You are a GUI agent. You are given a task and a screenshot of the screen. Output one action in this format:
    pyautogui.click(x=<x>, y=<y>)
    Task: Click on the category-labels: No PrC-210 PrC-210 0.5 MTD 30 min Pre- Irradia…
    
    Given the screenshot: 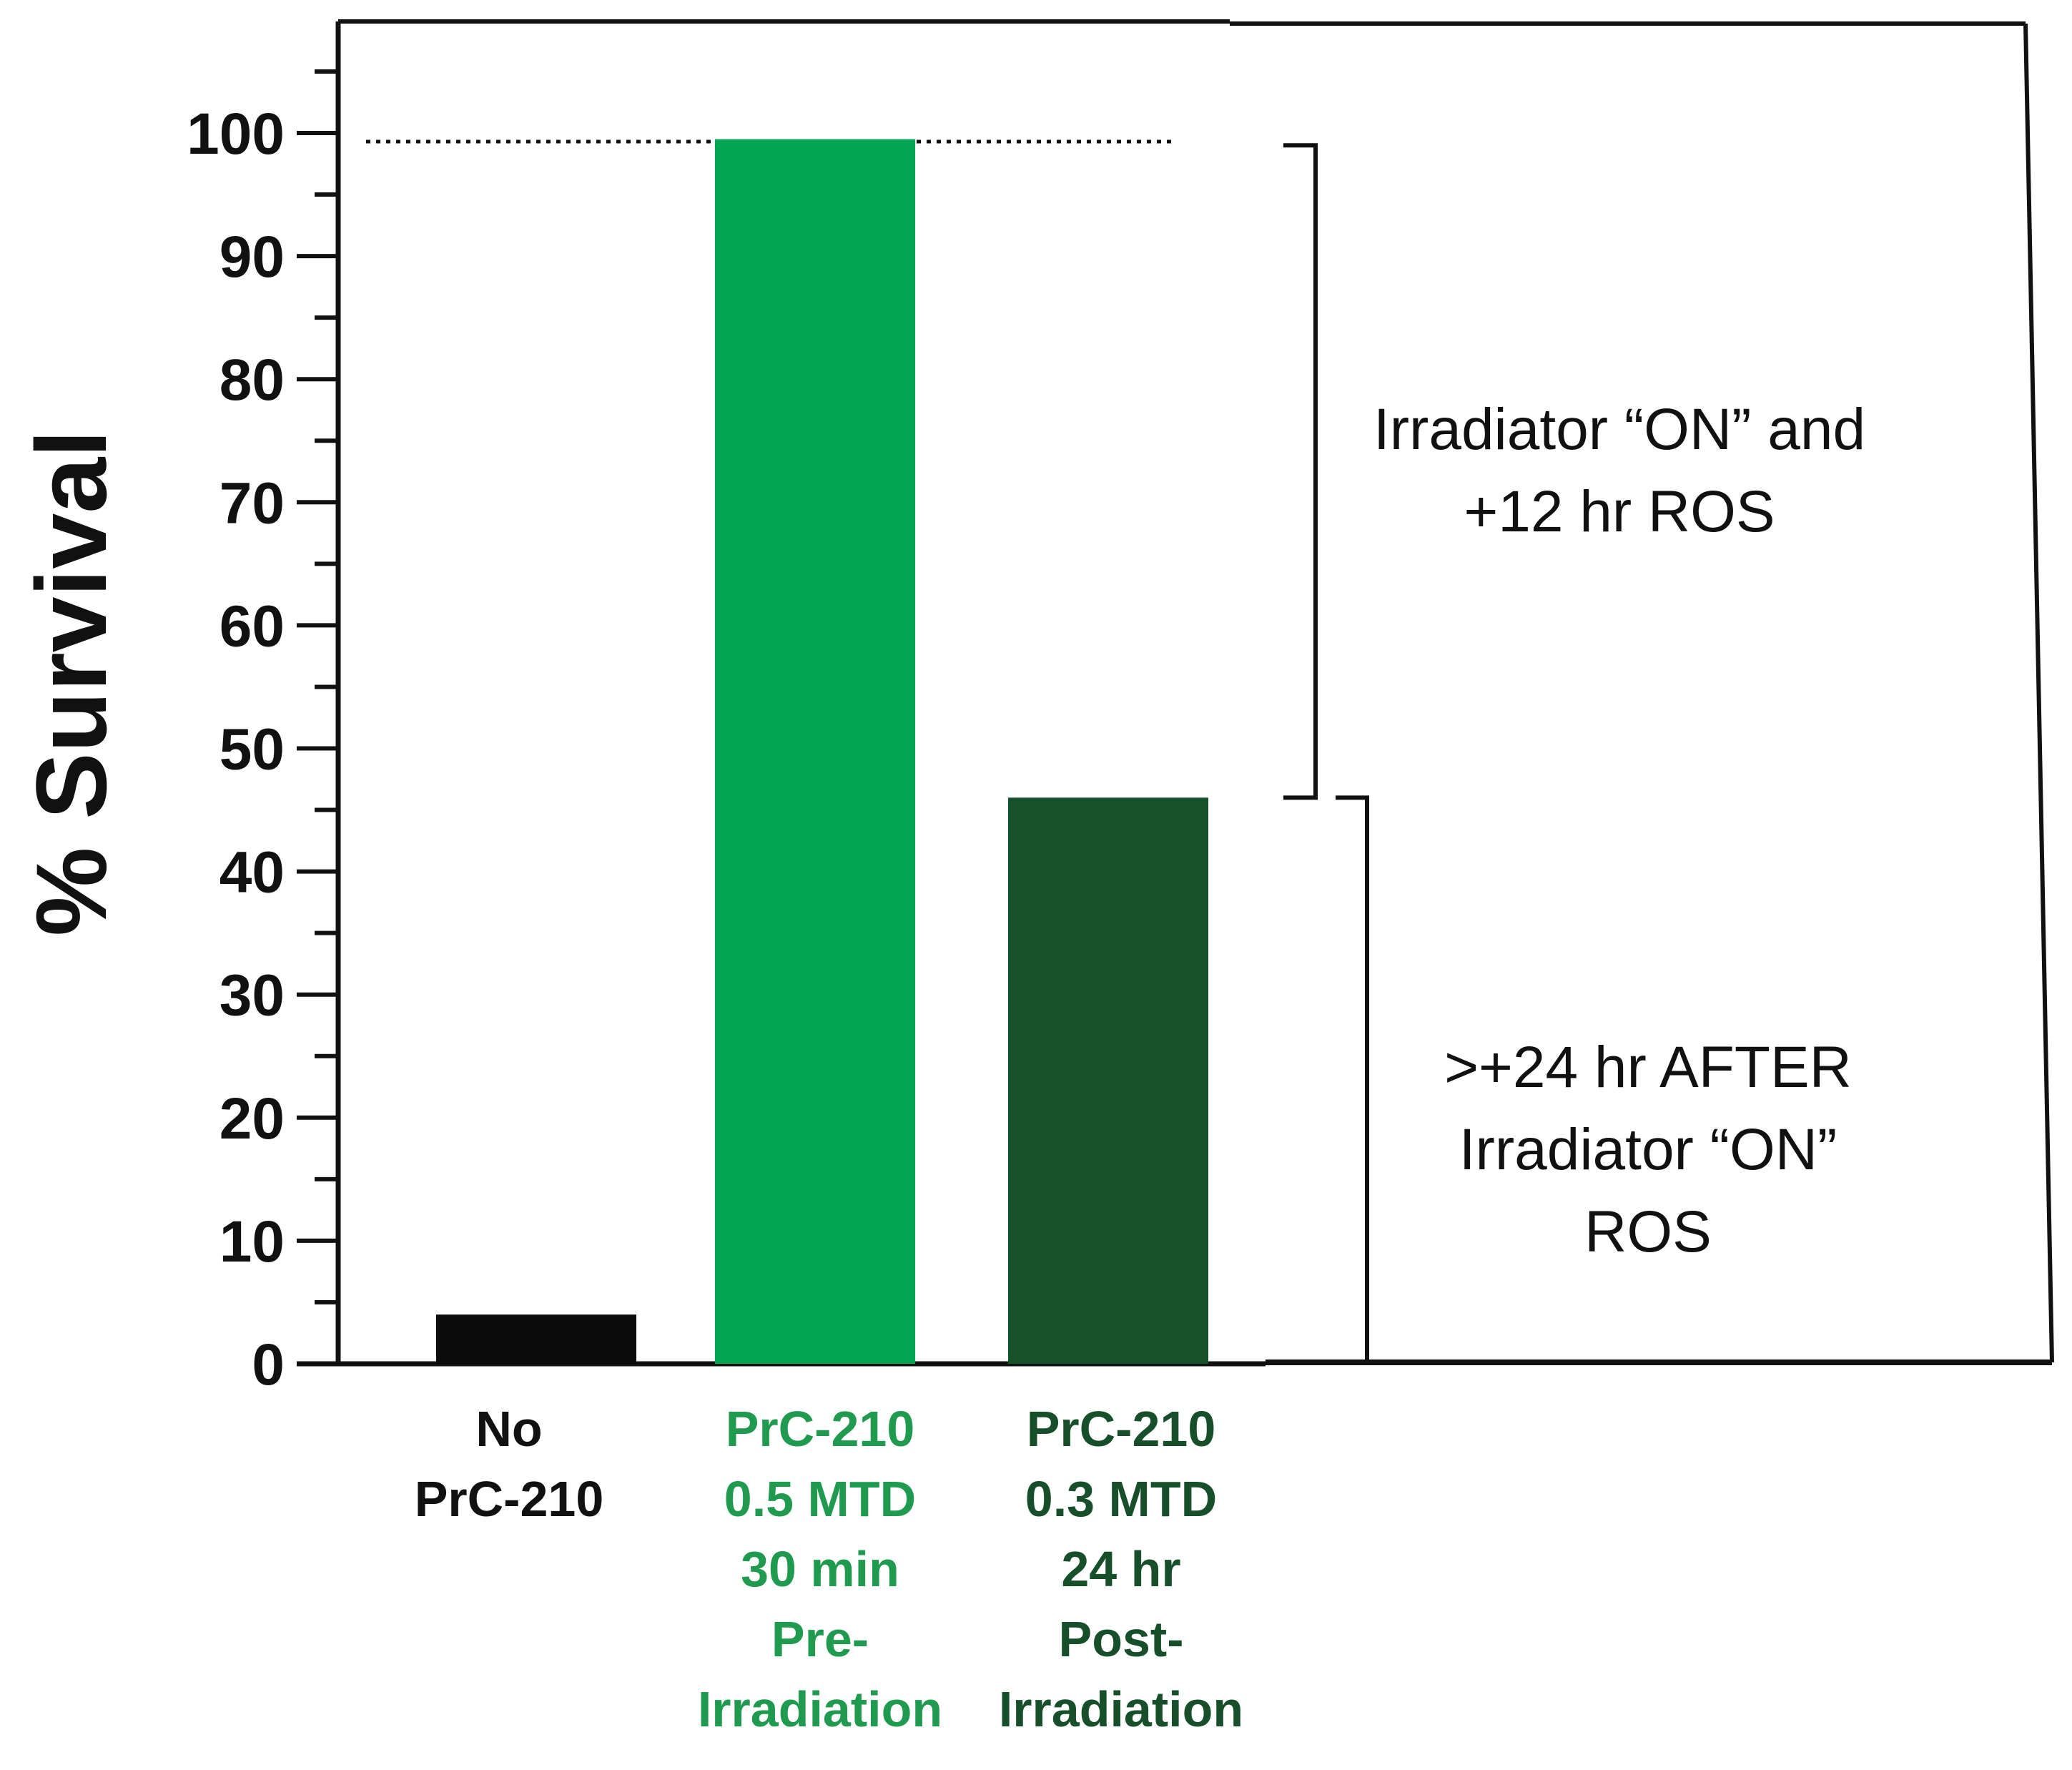 What is the action you would take?
    pyautogui.click(x=829, y=1569)
    